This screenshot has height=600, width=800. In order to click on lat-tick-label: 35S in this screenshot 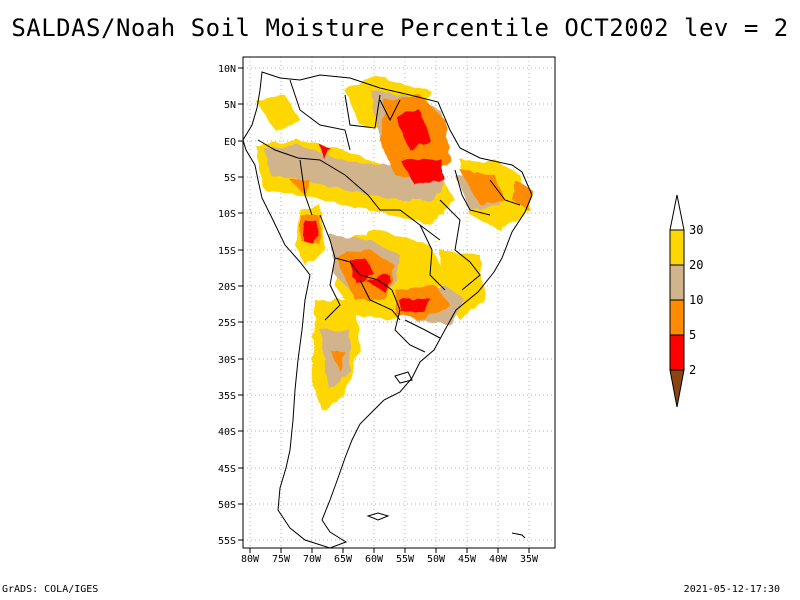, I will do `click(227, 396)`.